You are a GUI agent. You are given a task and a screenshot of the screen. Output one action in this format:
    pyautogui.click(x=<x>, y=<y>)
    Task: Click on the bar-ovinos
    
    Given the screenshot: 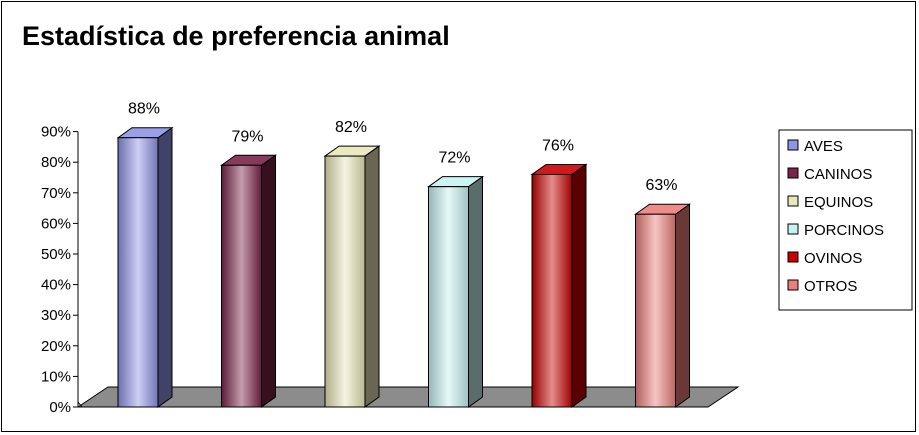 What is the action you would take?
    pyautogui.click(x=552, y=290)
    